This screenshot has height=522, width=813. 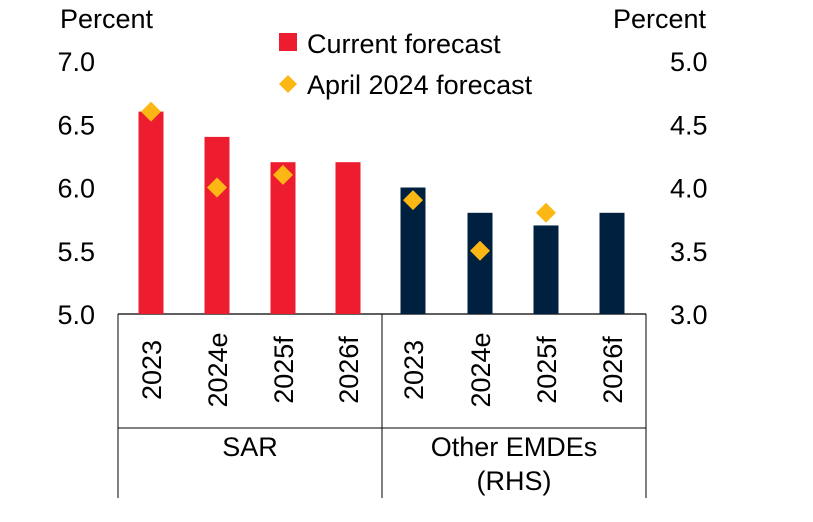 What do you see at coordinates (689, 62) in the screenshot?
I see `right-axis-tick-label: 5.0` at bounding box center [689, 62].